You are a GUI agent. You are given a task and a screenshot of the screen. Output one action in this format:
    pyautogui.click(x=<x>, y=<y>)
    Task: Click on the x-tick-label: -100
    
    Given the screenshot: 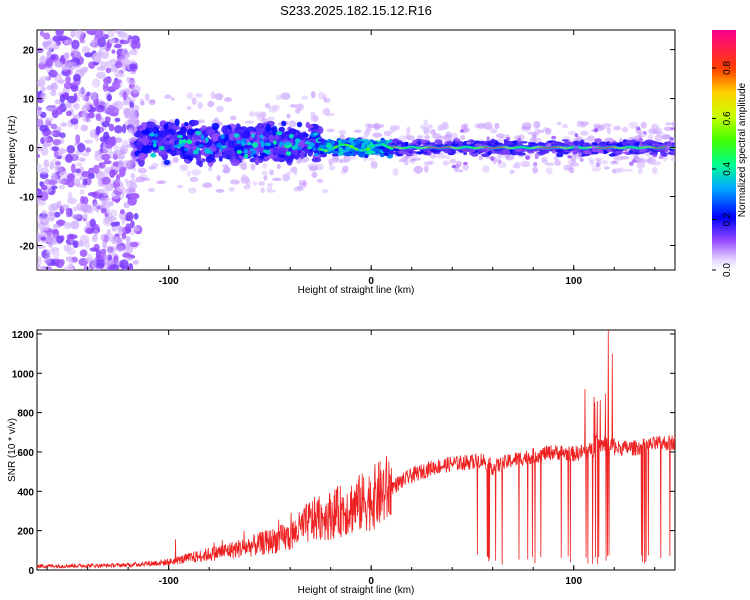 What is the action you would take?
    pyautogui.click(x=169, y=281)
    